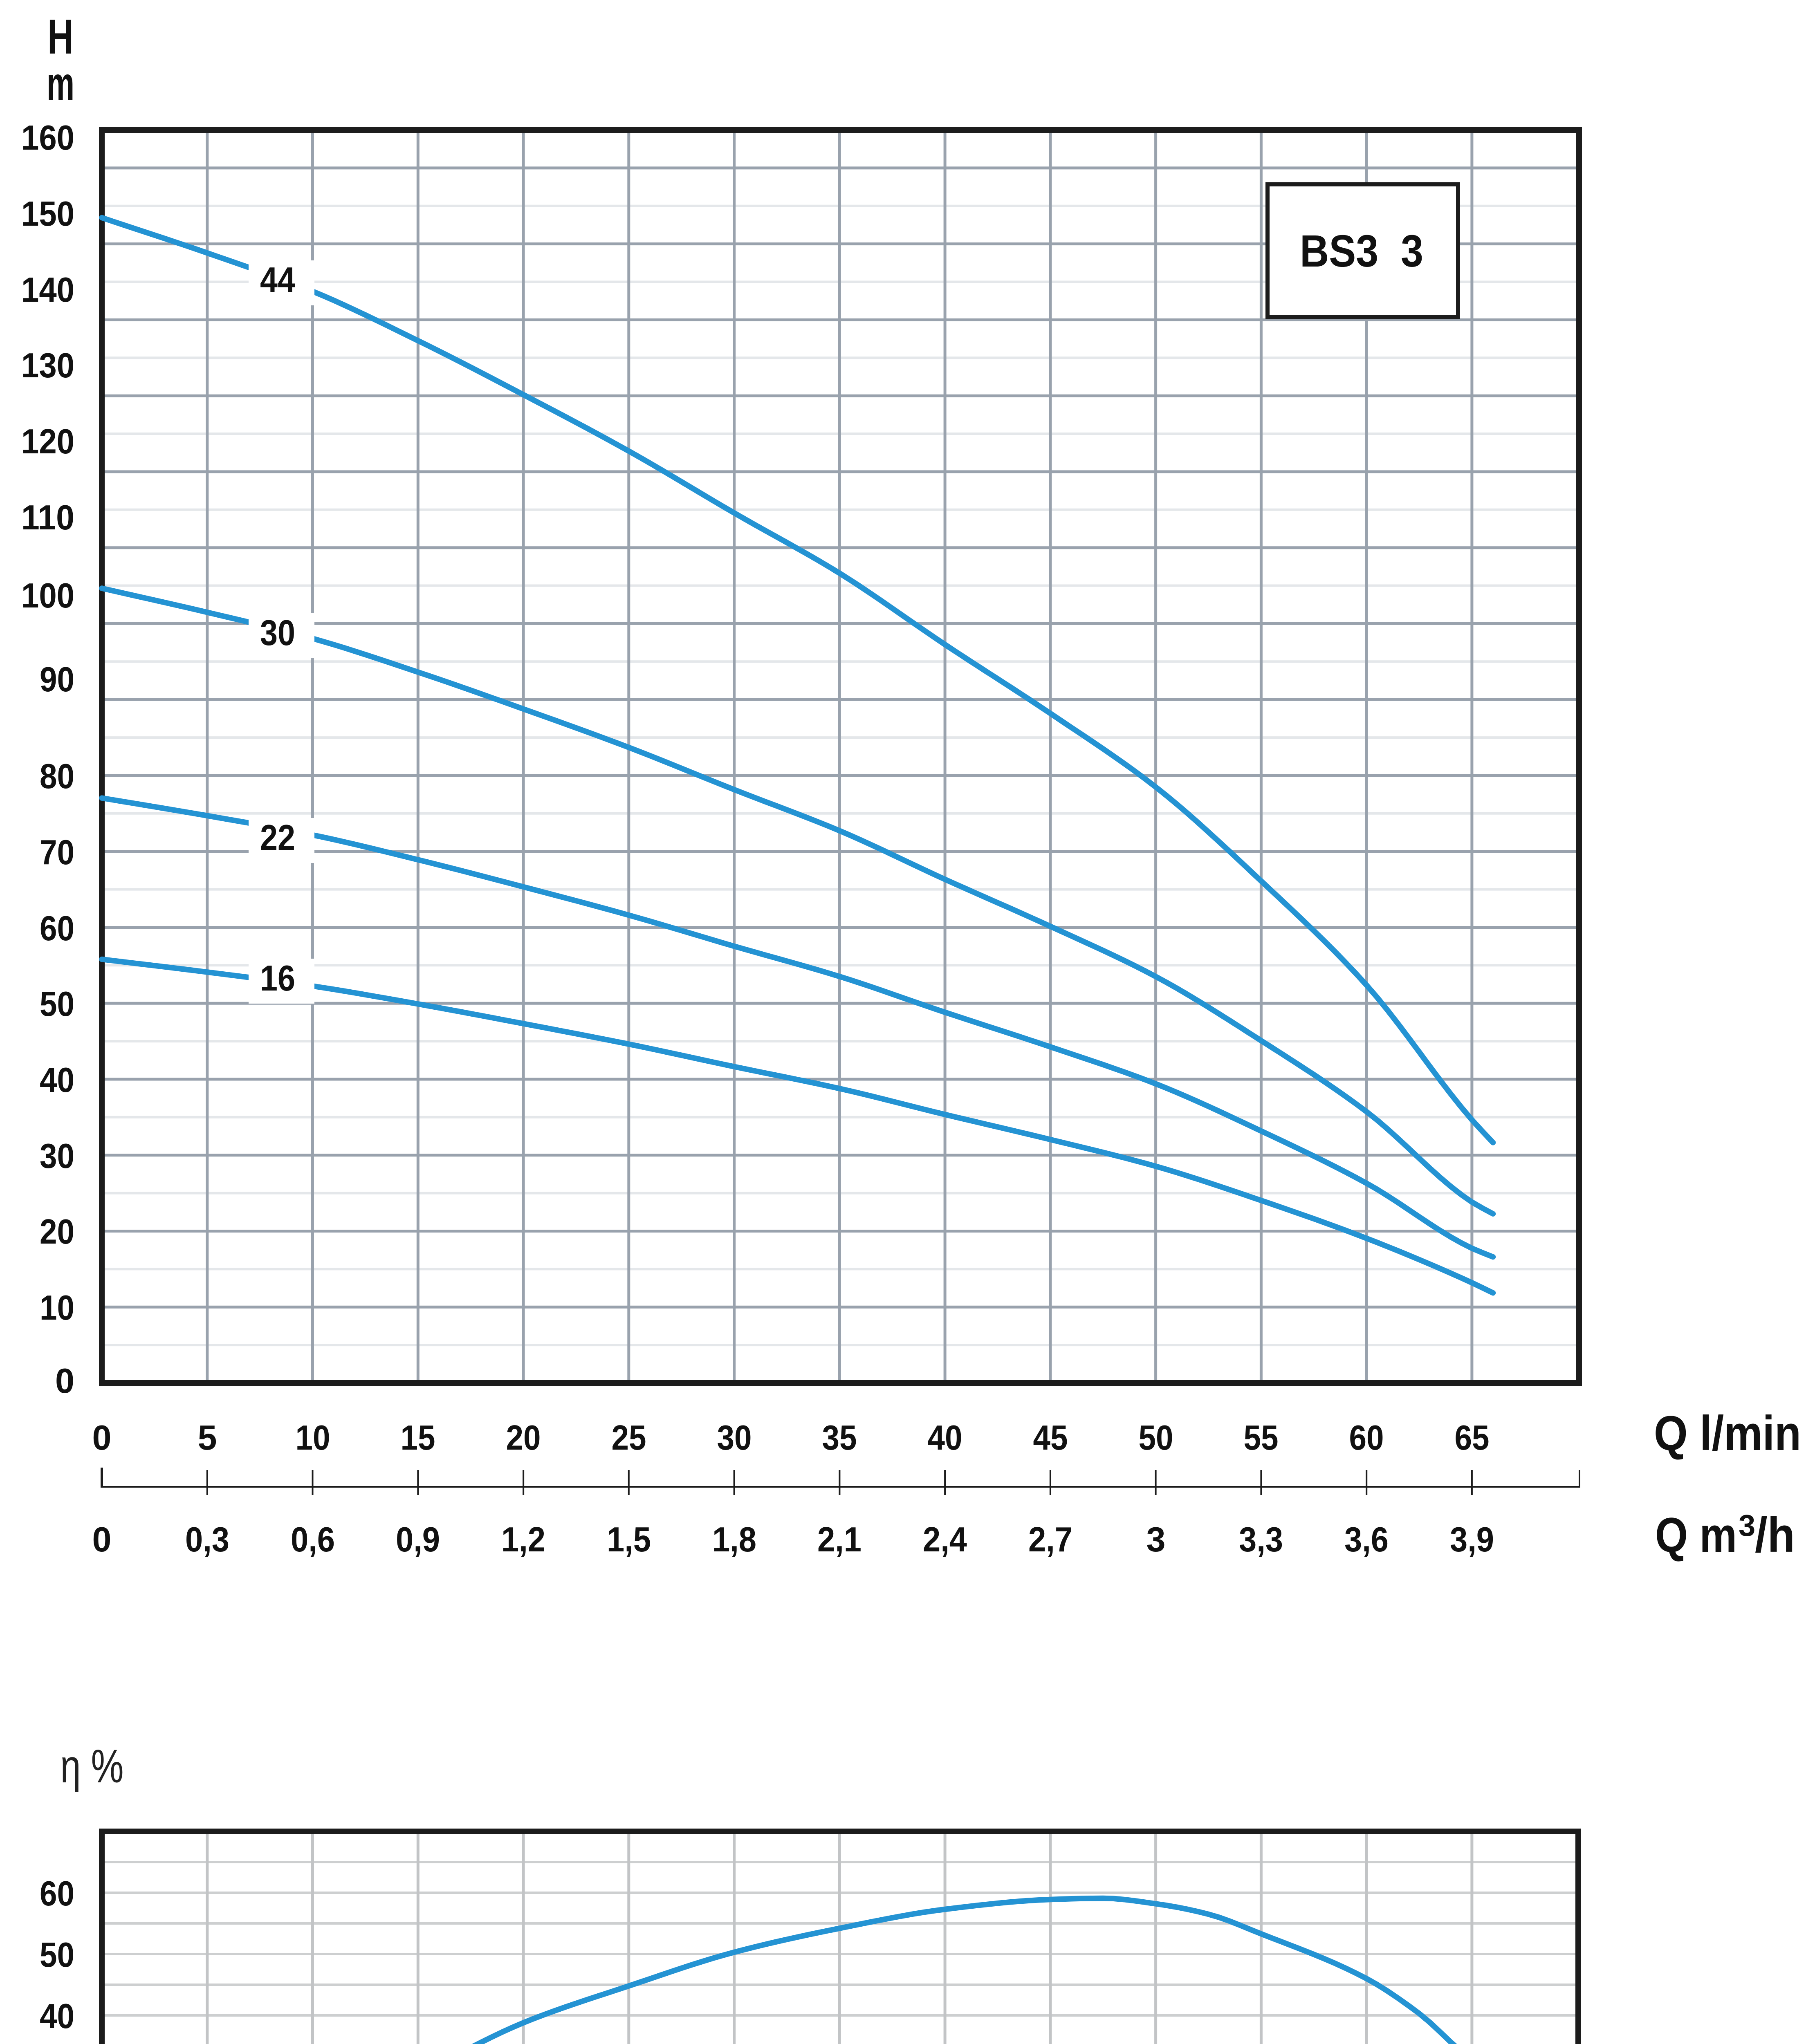 This screenshot has height=2044, width=1815. I want to click on svg-text: 15, so click(418, 1438).